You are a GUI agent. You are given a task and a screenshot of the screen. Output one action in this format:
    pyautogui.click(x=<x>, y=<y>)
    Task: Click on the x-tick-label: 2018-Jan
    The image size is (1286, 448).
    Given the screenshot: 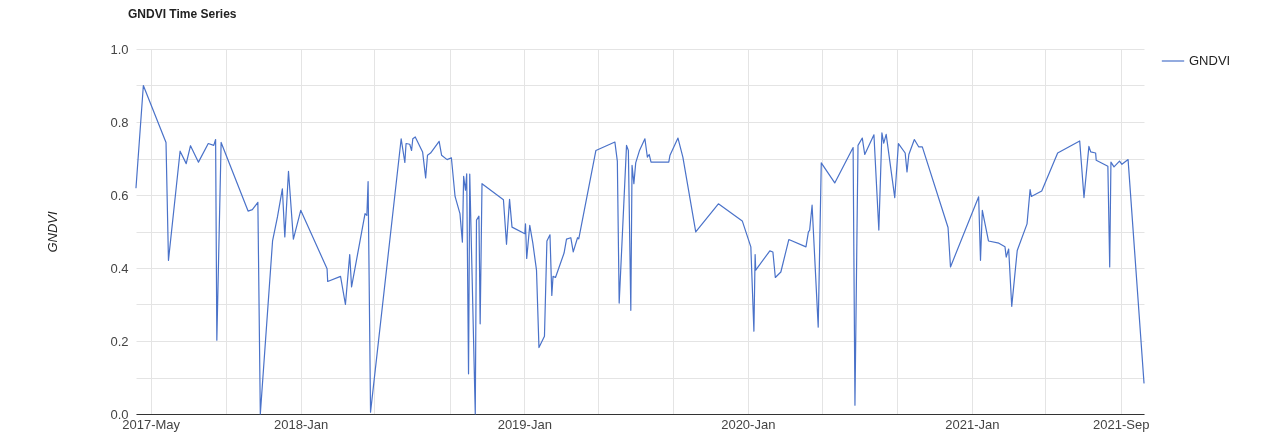 What is the action you would take?
    pyautogui.click(x=301, y=424)
    